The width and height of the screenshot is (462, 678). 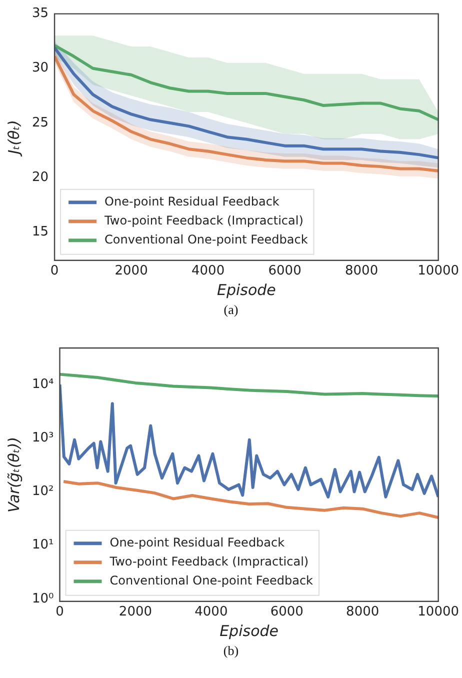 What do you see at coordinates (43, 384) in the screenshot?
I see `y-tick-label: 10⁴` at bounding box center [43, 384].